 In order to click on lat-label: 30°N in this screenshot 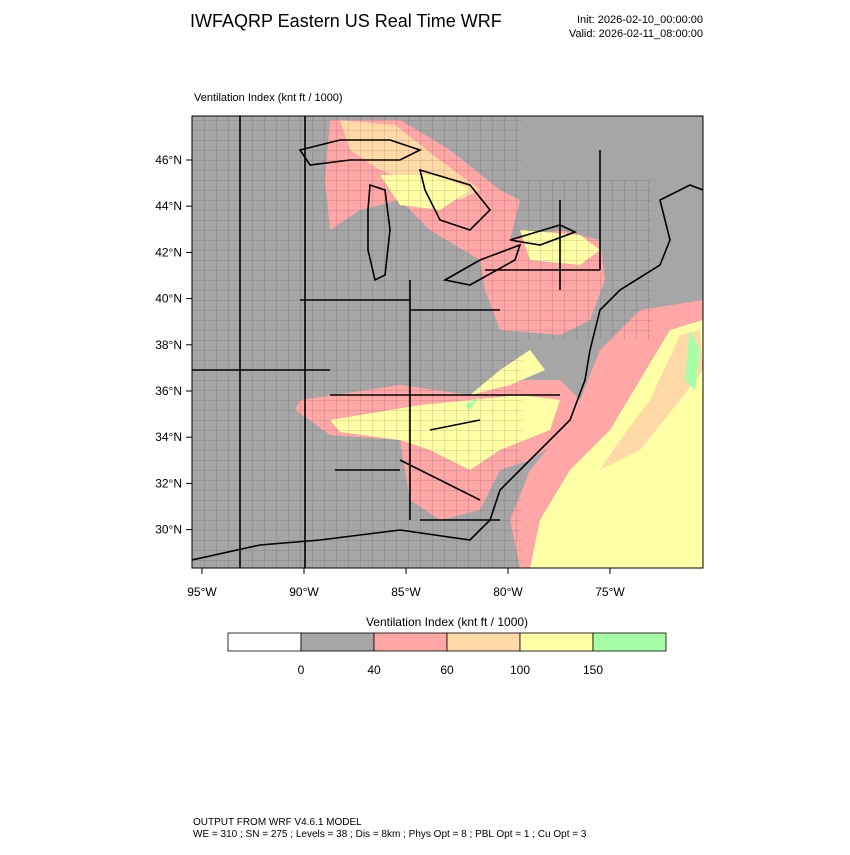, I will do `click(168, 530)`.